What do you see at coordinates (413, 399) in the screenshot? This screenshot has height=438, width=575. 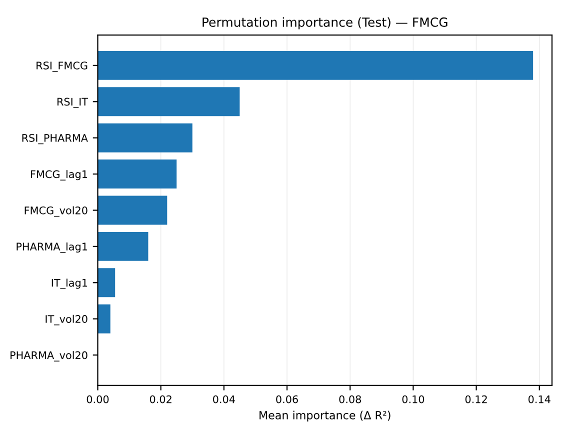 I see `x-tick-label: 0.10` at bounding box center [413, 399].